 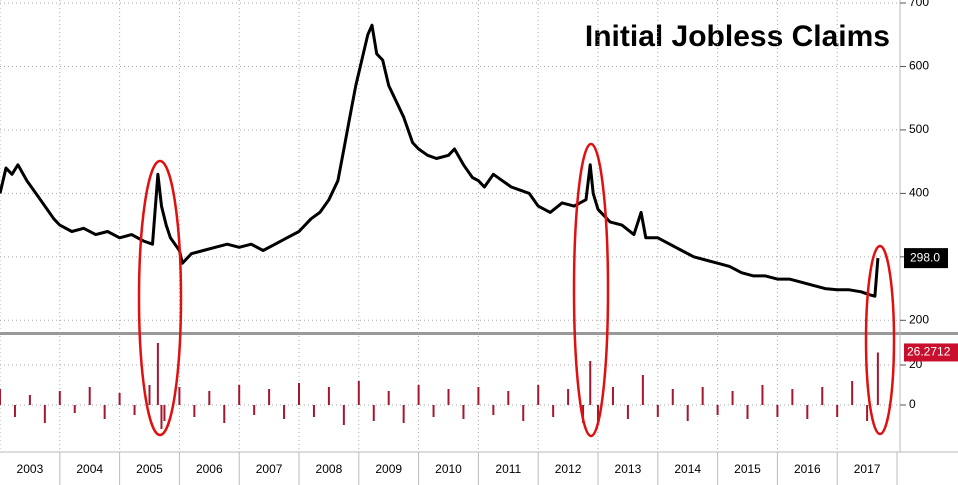 What do you see at coordinates (628, 469) in the screenshot?
I see `x-tick-label: 2013` at bounding box center [628, 469].